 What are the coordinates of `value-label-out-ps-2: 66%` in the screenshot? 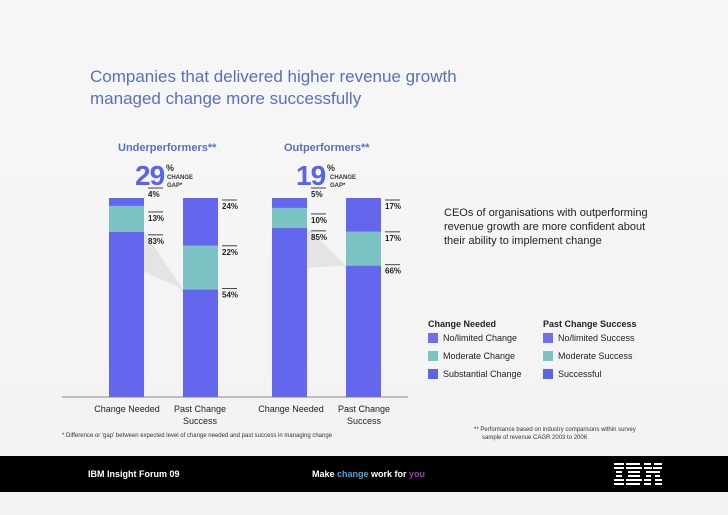 It's located at (393, 271).